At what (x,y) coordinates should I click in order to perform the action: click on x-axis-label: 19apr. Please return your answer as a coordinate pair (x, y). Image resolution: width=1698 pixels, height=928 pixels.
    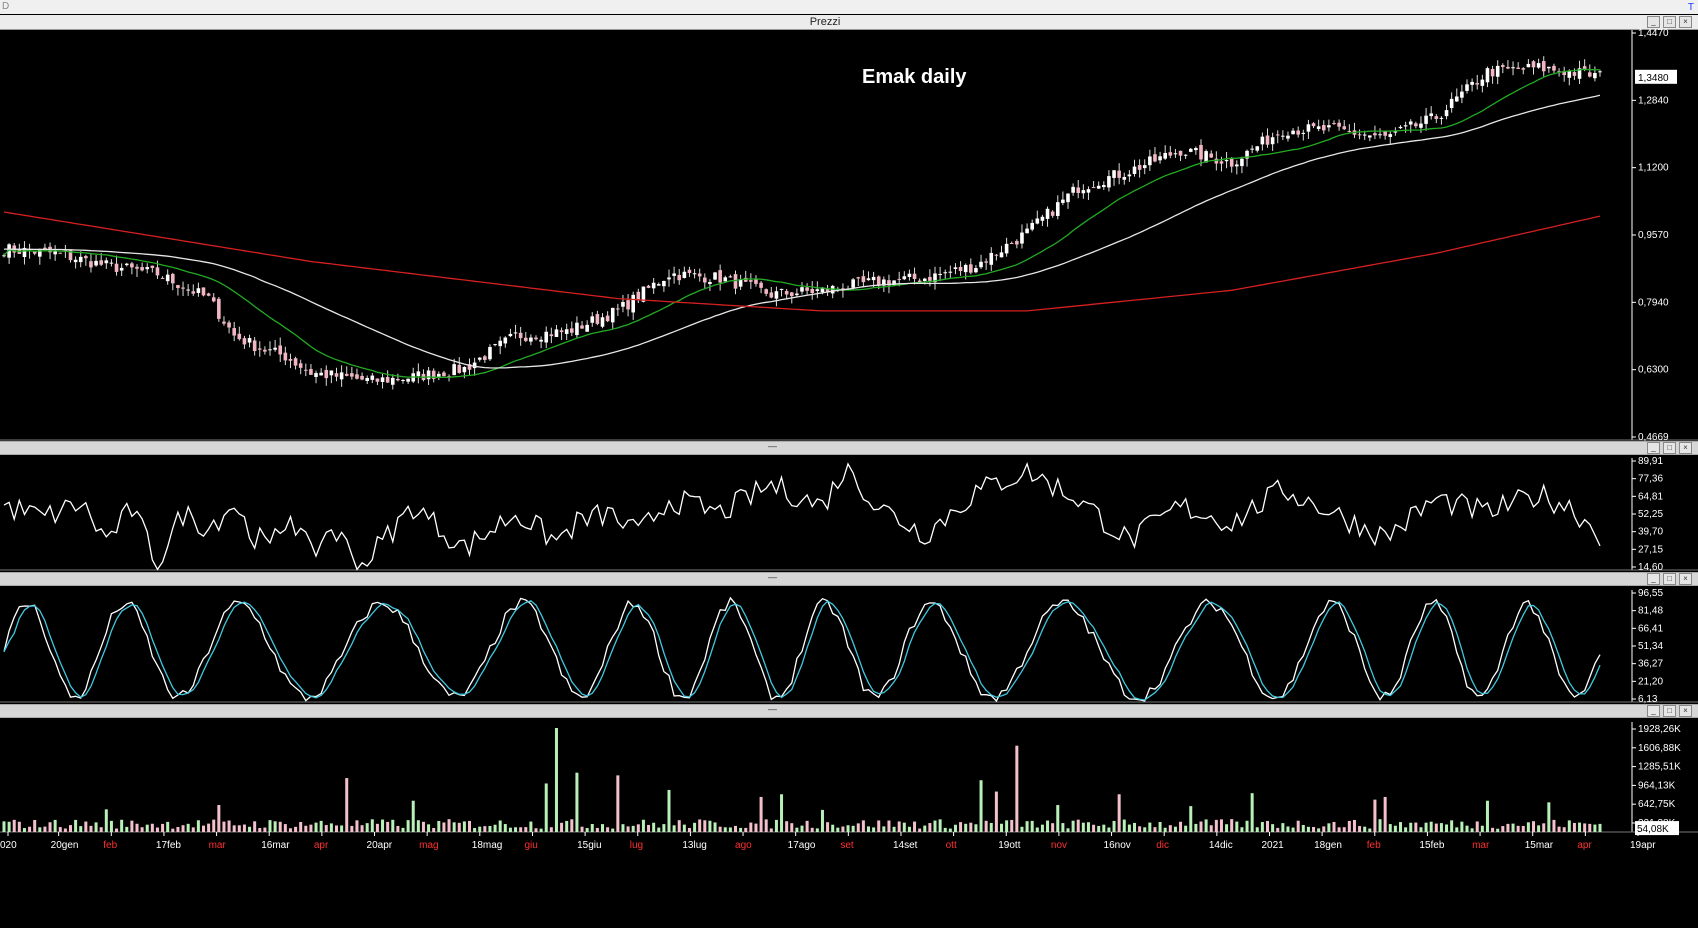
    Looking at the image, I should click on (1643, 845).